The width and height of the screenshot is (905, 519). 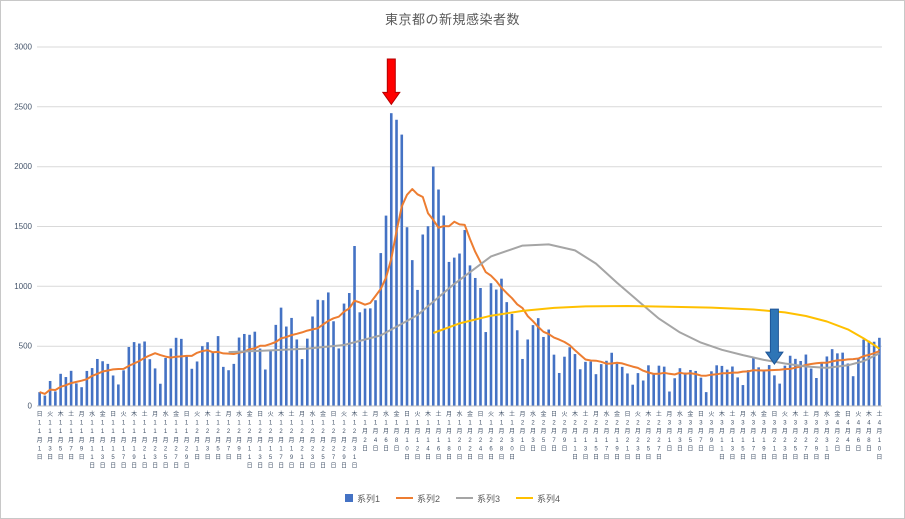 What do you see at coordinates (774, 336) in the screenshot?
I see `blue-down-arrow` at bounding box center [774, 336].